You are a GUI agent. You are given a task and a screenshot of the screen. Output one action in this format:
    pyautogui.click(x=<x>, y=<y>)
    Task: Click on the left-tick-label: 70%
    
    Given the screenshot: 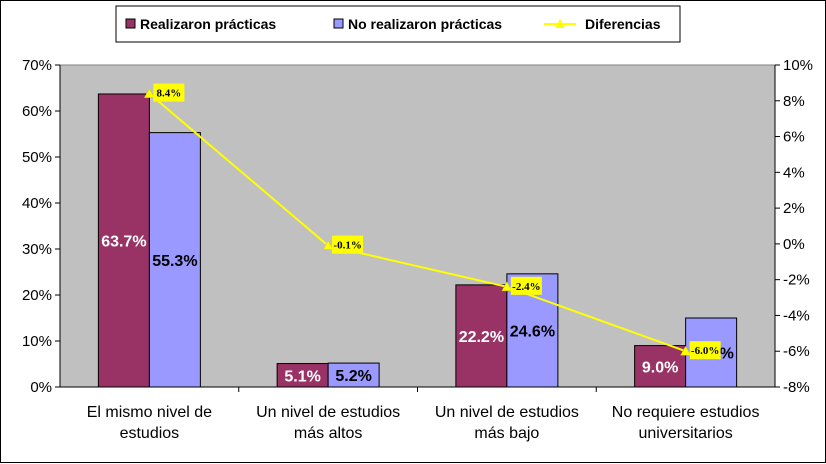 What is the action you would take?
    pyautogui.click(x=37, y=65)
    